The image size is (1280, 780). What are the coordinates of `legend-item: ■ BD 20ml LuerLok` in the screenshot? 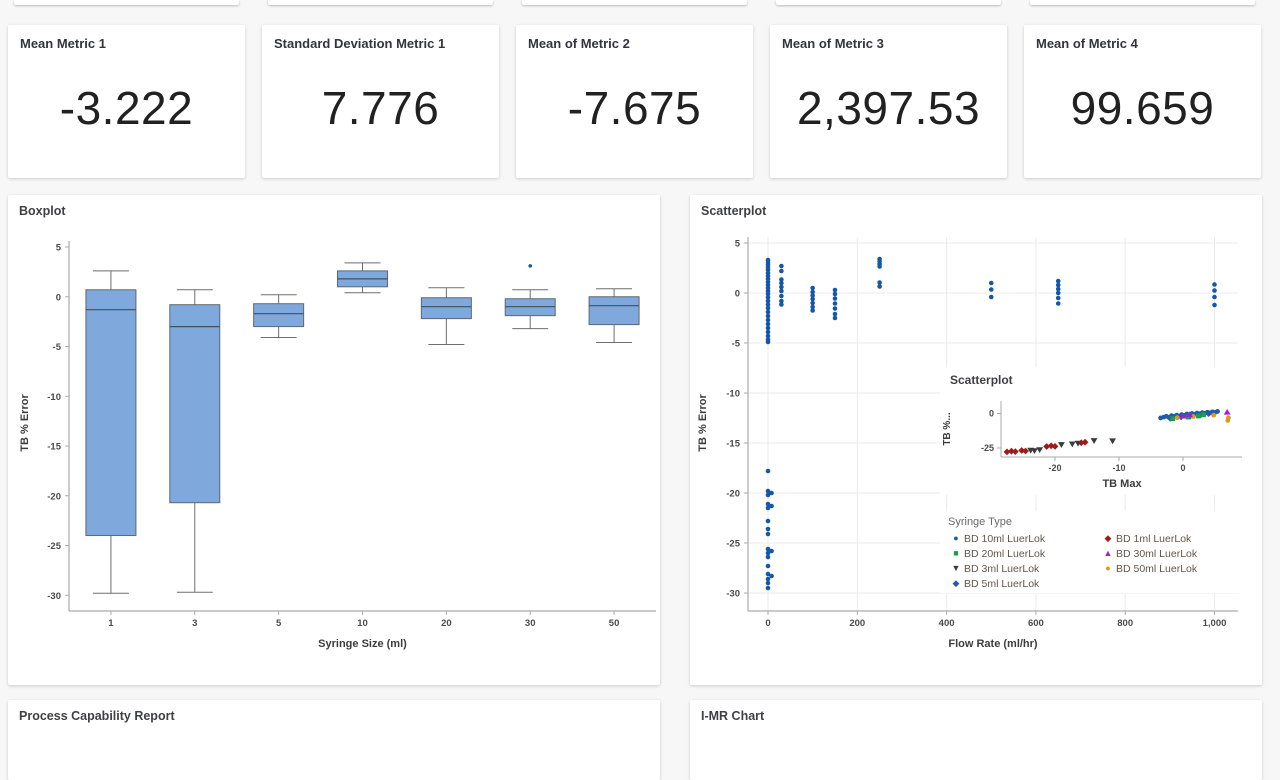 It's located at (1024, 553).